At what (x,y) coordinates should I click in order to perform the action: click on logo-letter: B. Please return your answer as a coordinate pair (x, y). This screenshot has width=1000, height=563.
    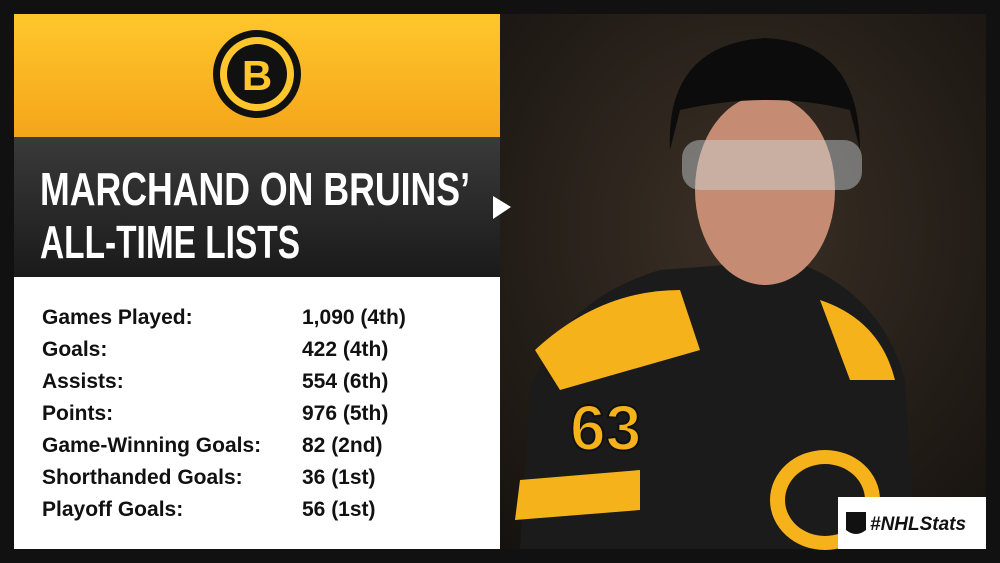
    Looking at the image, I should click on (257, 75).